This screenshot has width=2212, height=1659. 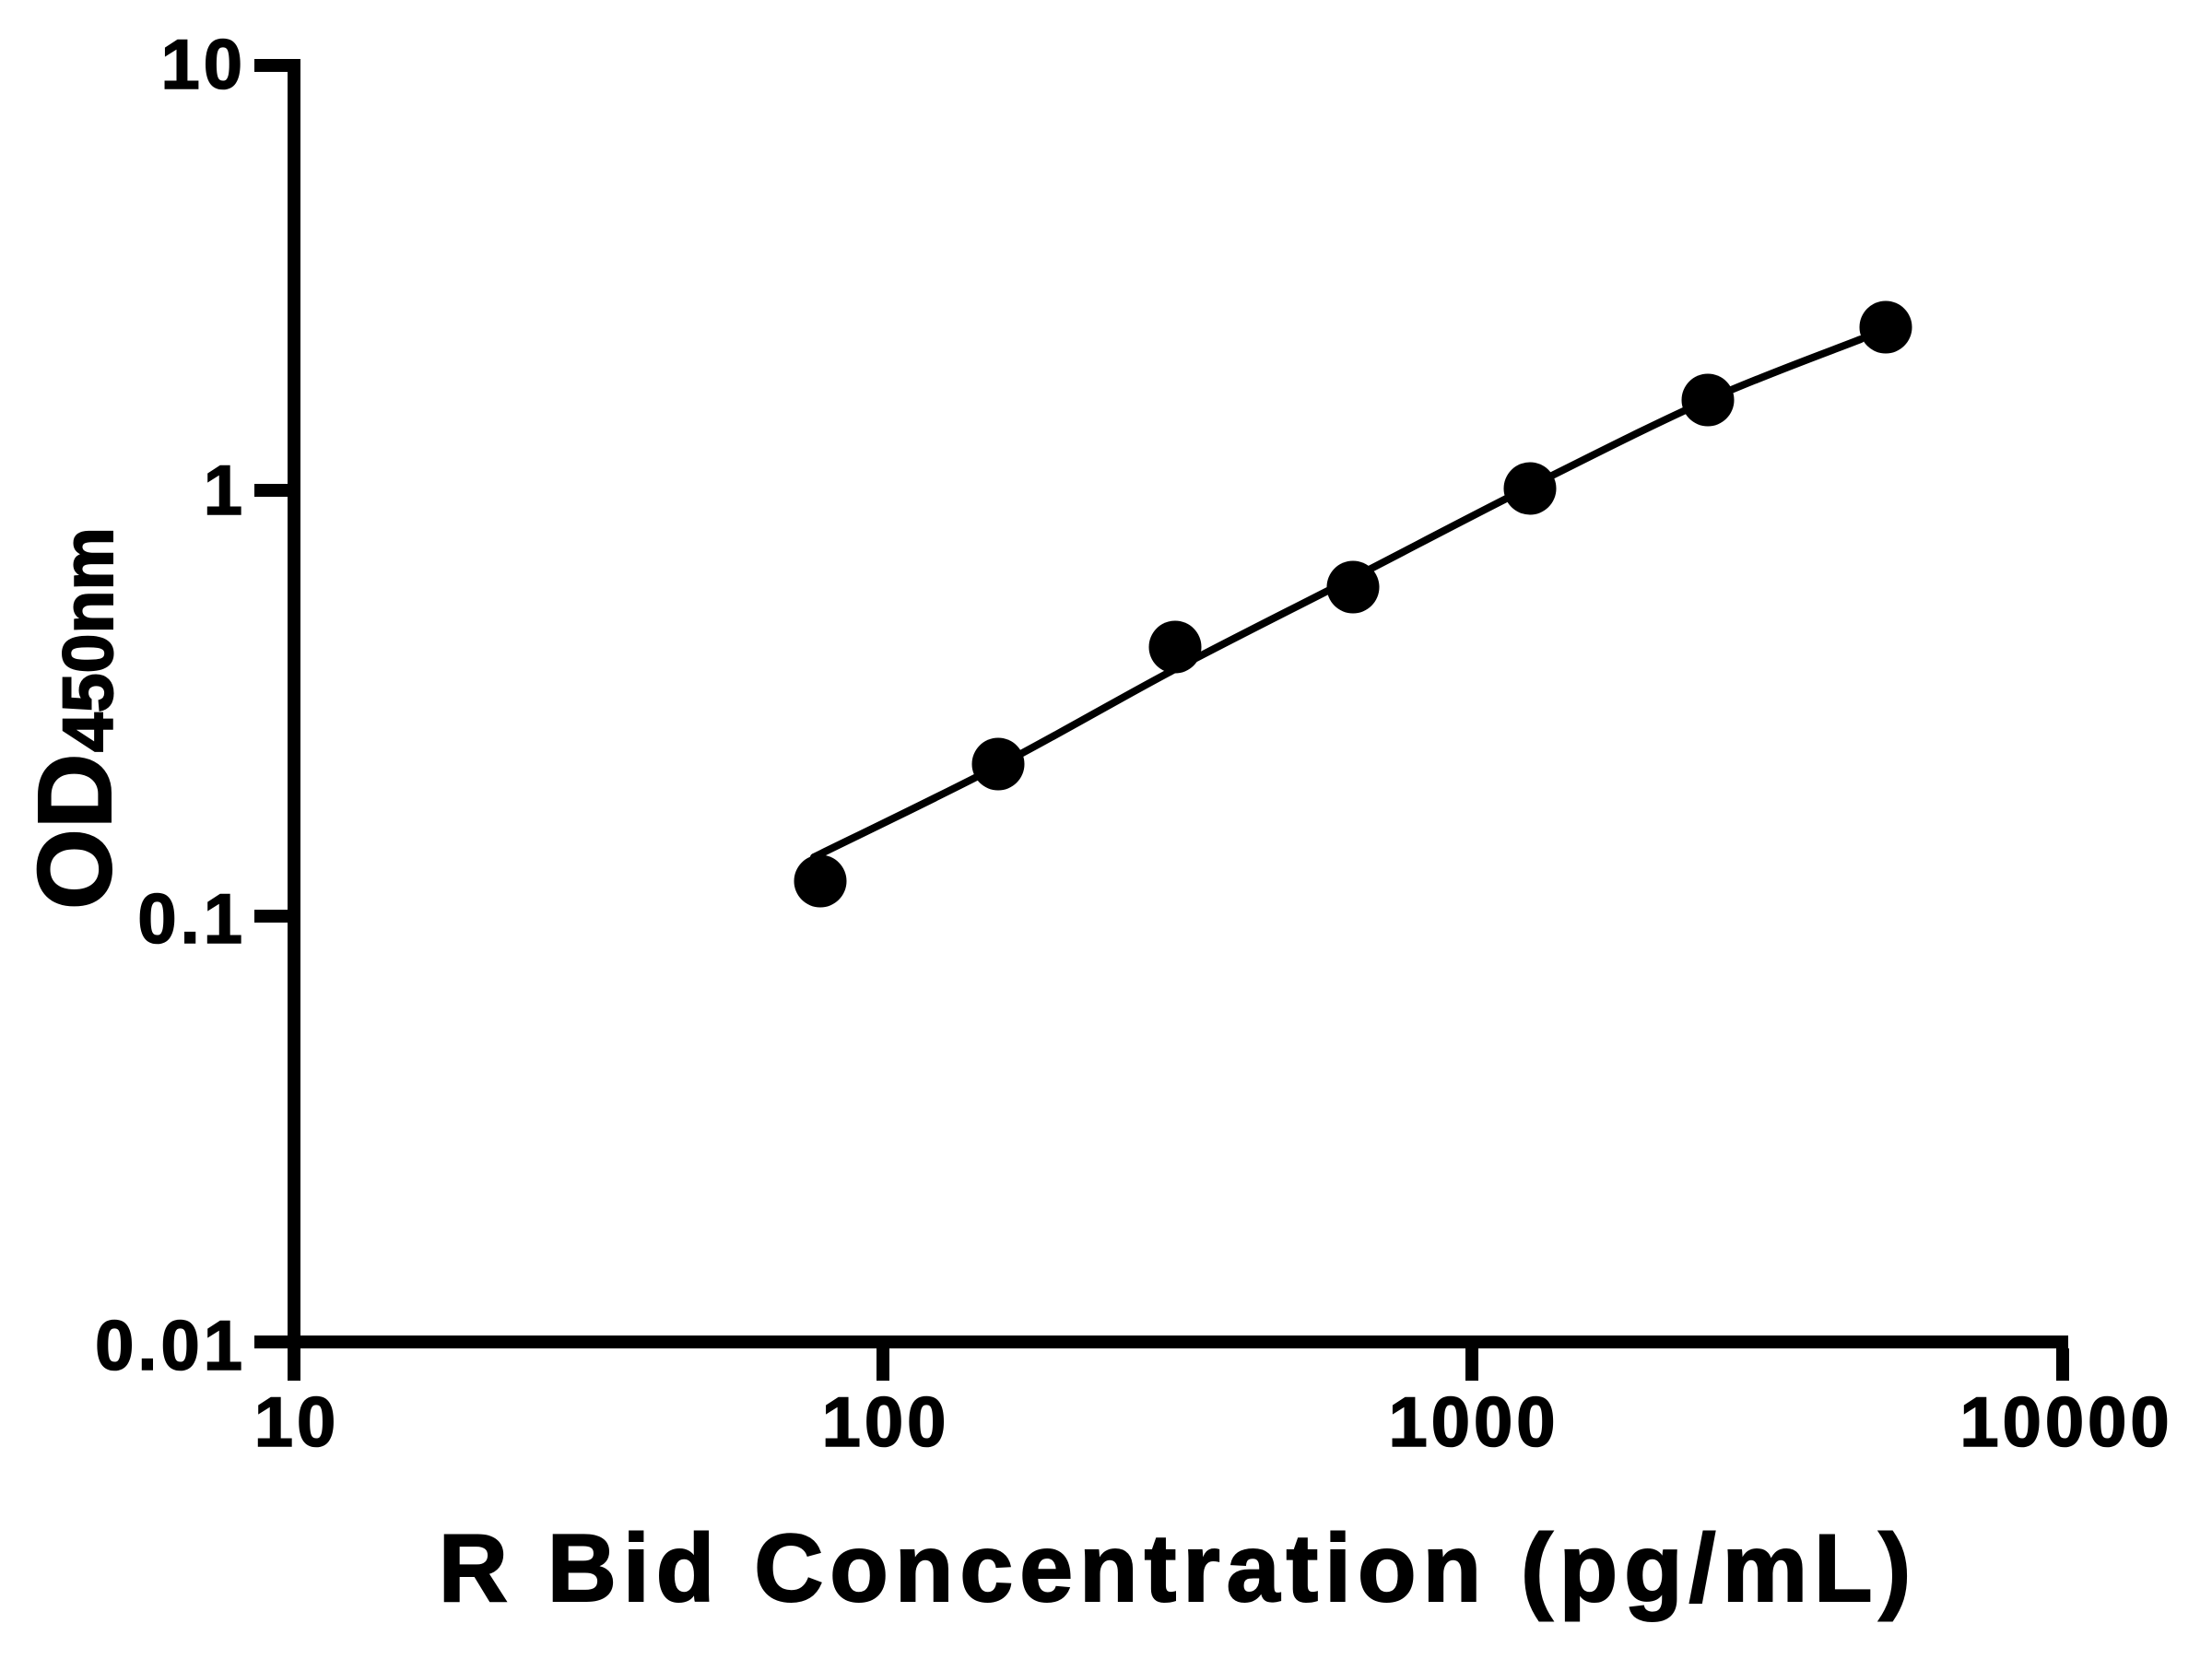 I want to click on svg-text: 1, so click(x=225, y=491).